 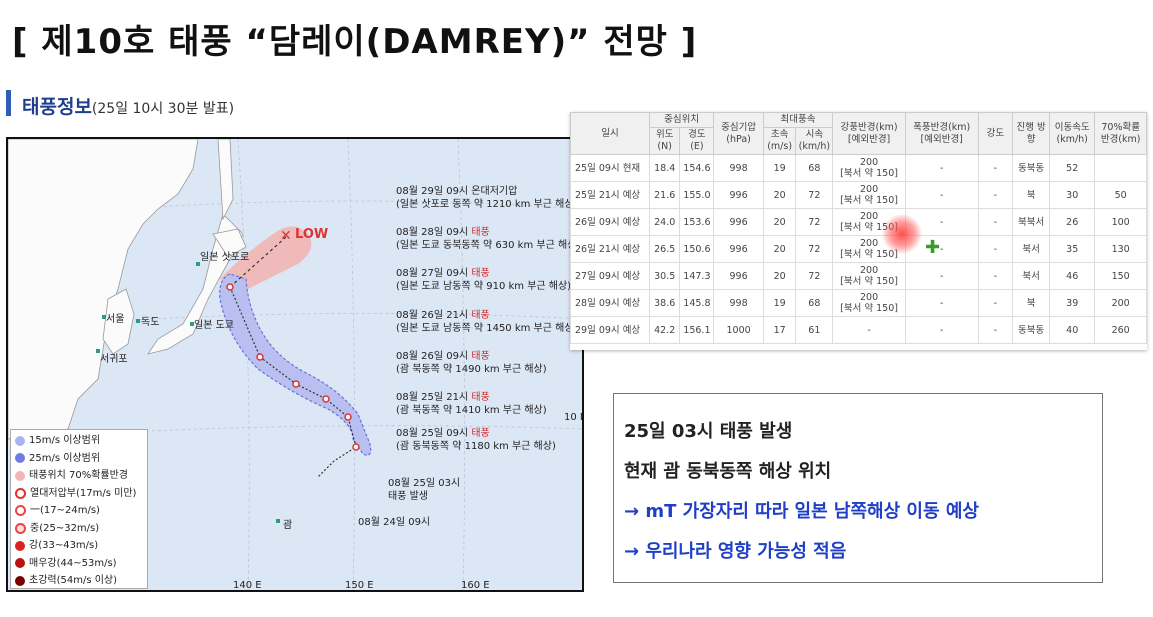 What do you see at coordinates (1120, 276) in the screenshot?
I see `table-cell-prob: 150` at bounding box center [1120, 276].